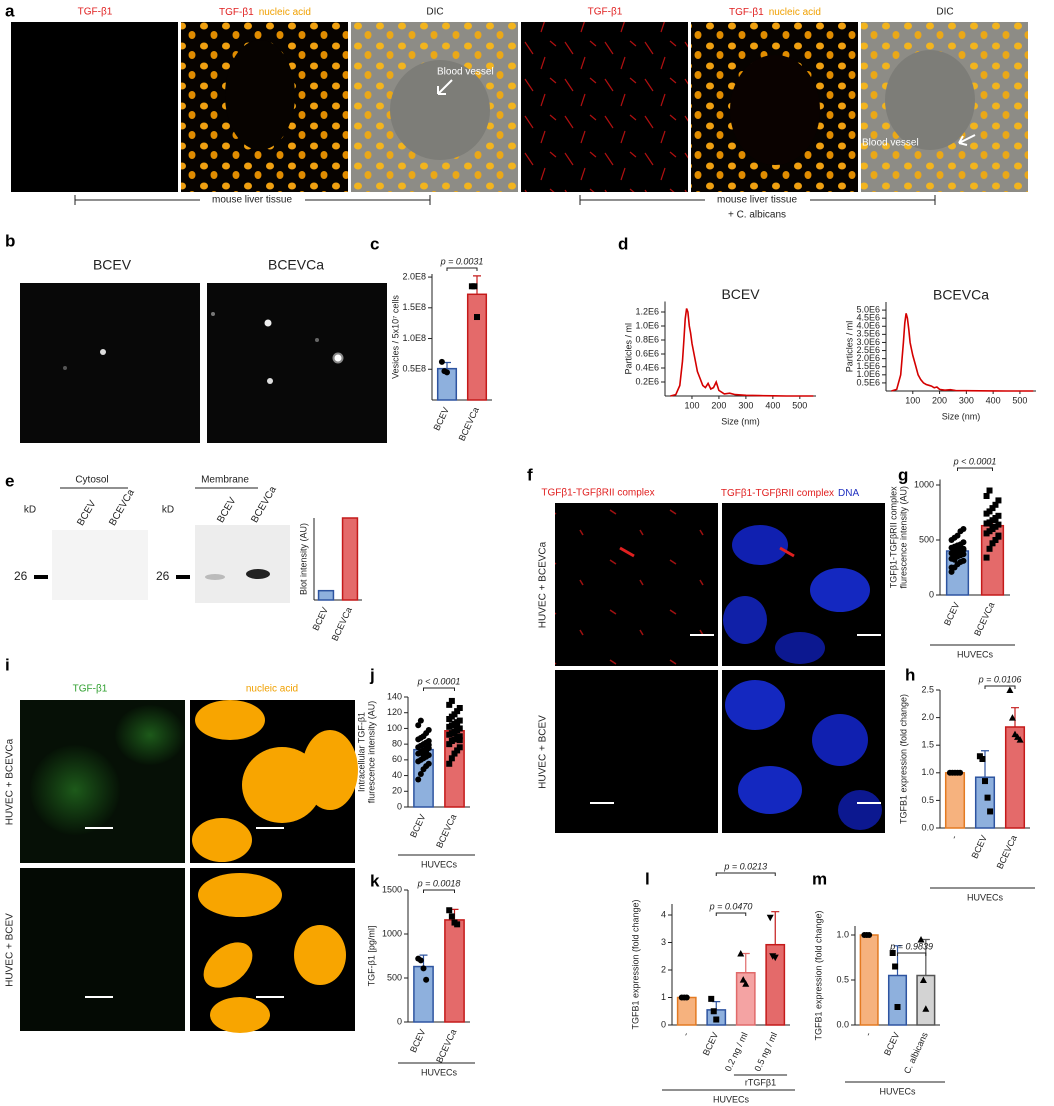 The height and width of the screenshot is (1106, 1054). Describe the element at coordinates (765, 1052) in the screenshot. I see `x-tick-label: 0.5 ng / ml` at that location.